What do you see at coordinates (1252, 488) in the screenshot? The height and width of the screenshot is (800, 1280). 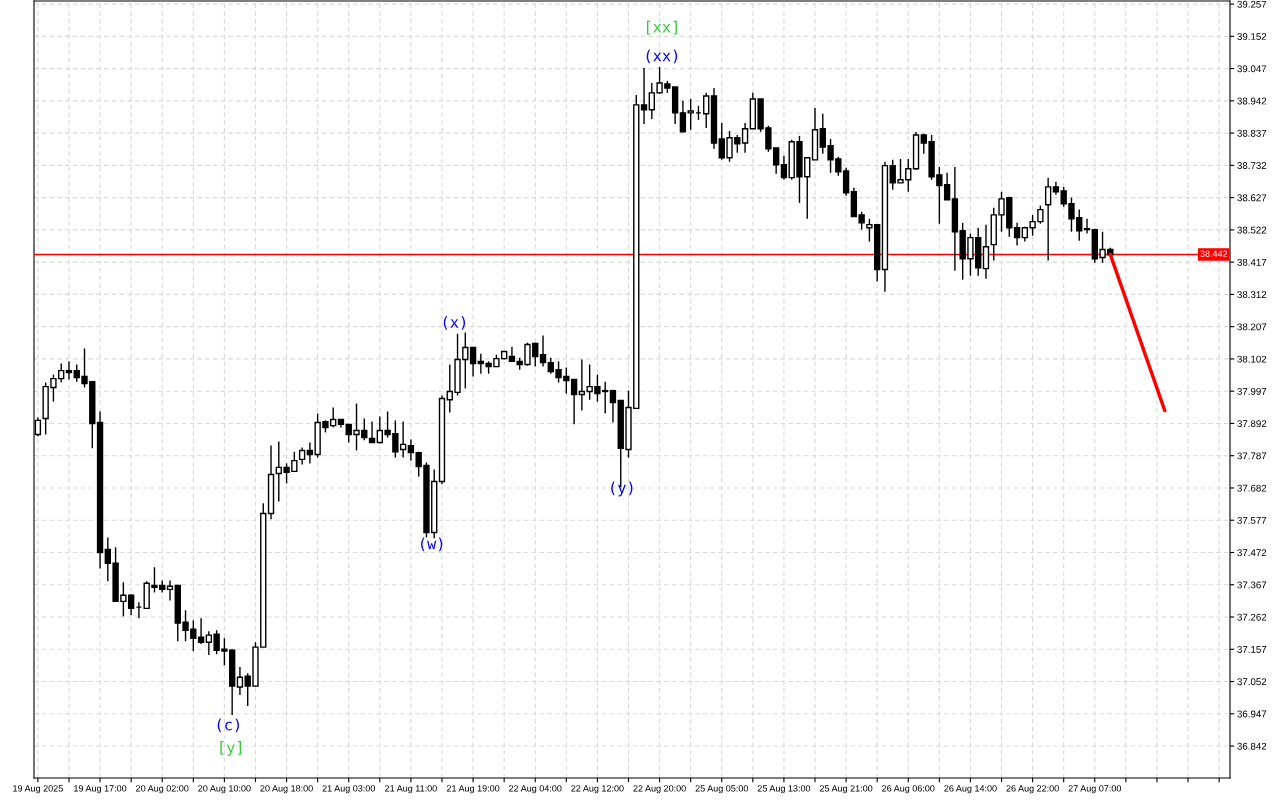 I see `y-tick-label: 37.682` at bounding box center [1252, 488].